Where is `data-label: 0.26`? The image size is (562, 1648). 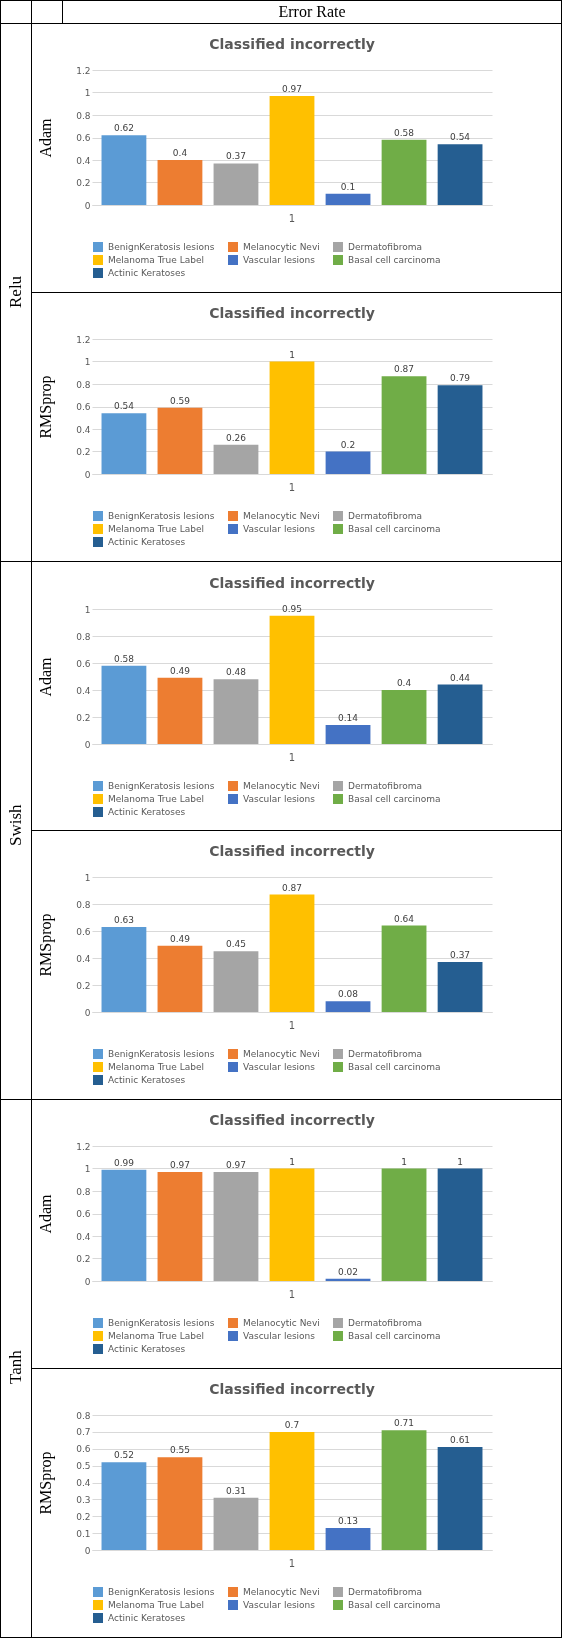 data-label: 0.26 is located at coordinates (236, 437).